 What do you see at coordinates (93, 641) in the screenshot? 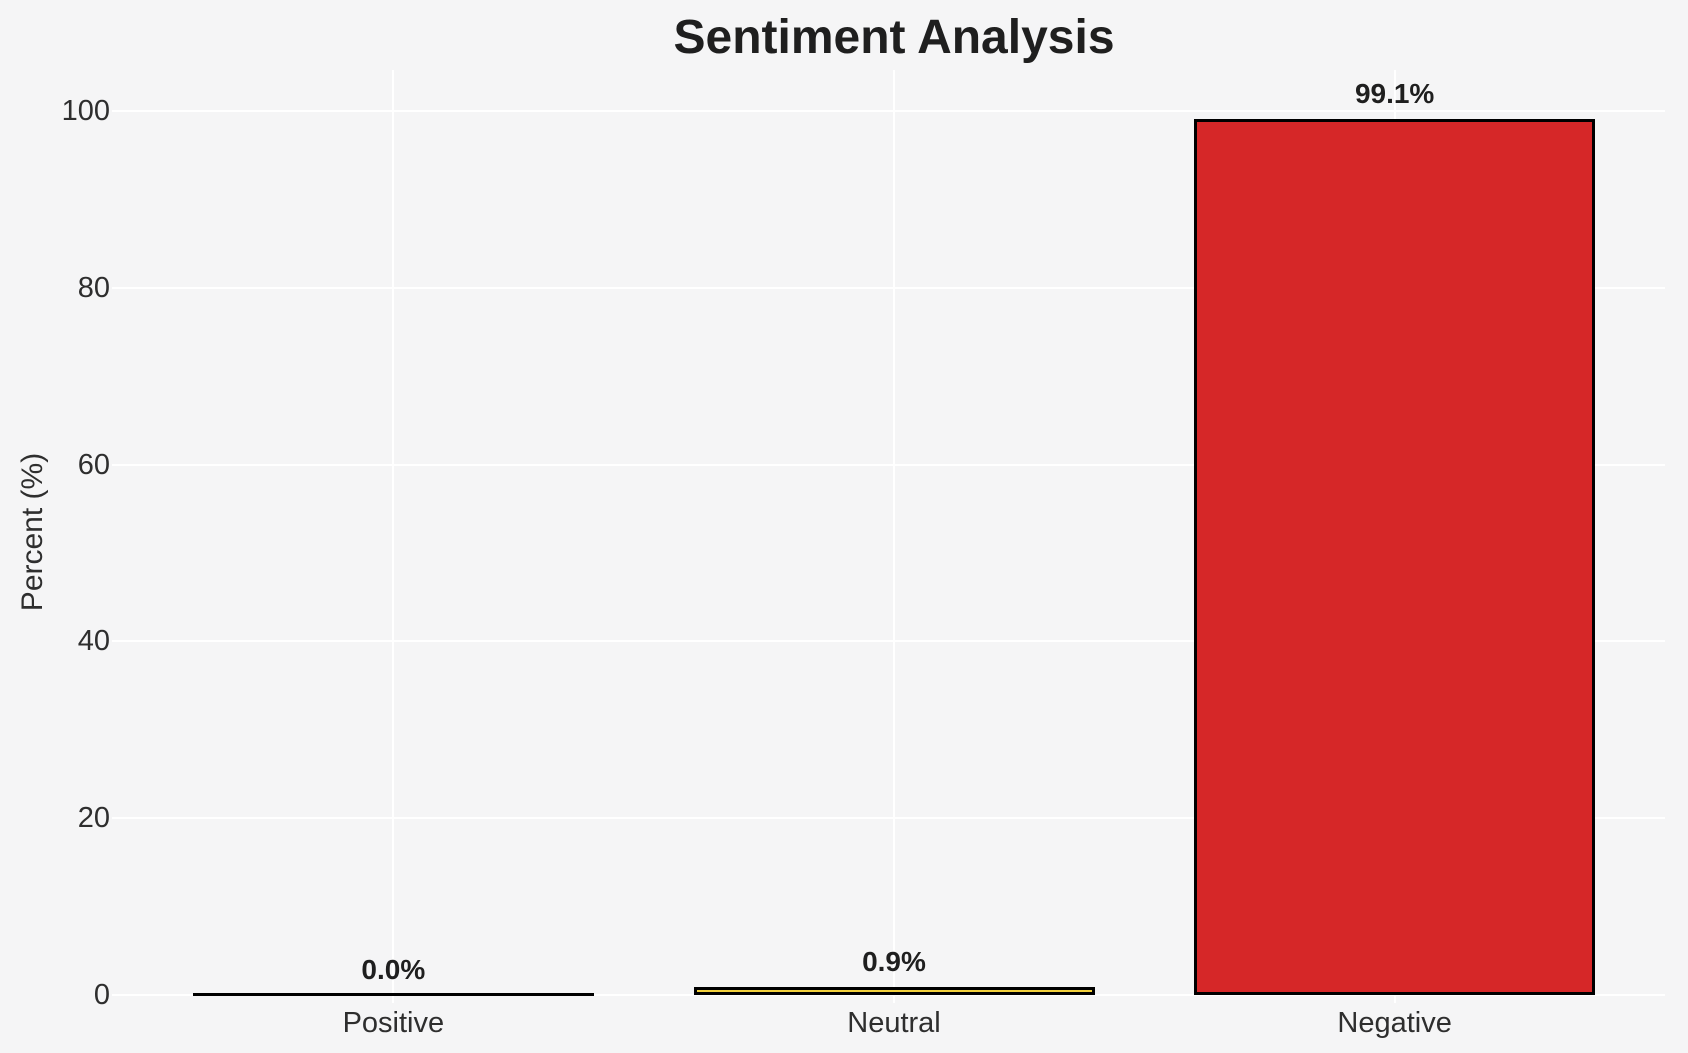
I see `y-tick-label: 40` at bounding box center [93, 641].